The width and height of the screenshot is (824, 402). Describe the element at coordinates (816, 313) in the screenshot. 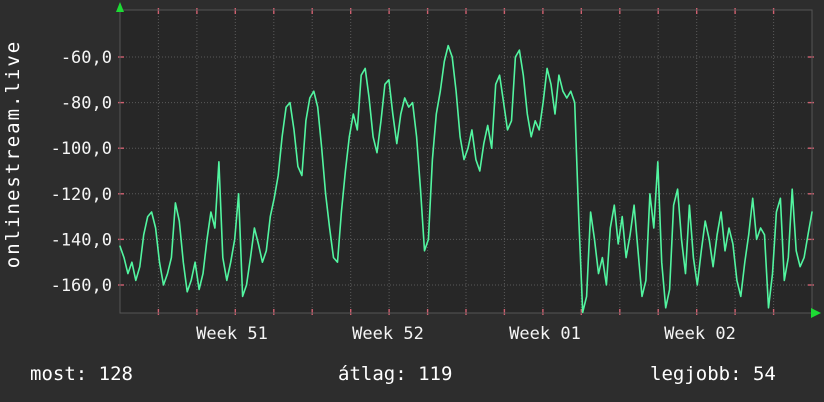

I see `x-axis-arrow-icon` at that location.